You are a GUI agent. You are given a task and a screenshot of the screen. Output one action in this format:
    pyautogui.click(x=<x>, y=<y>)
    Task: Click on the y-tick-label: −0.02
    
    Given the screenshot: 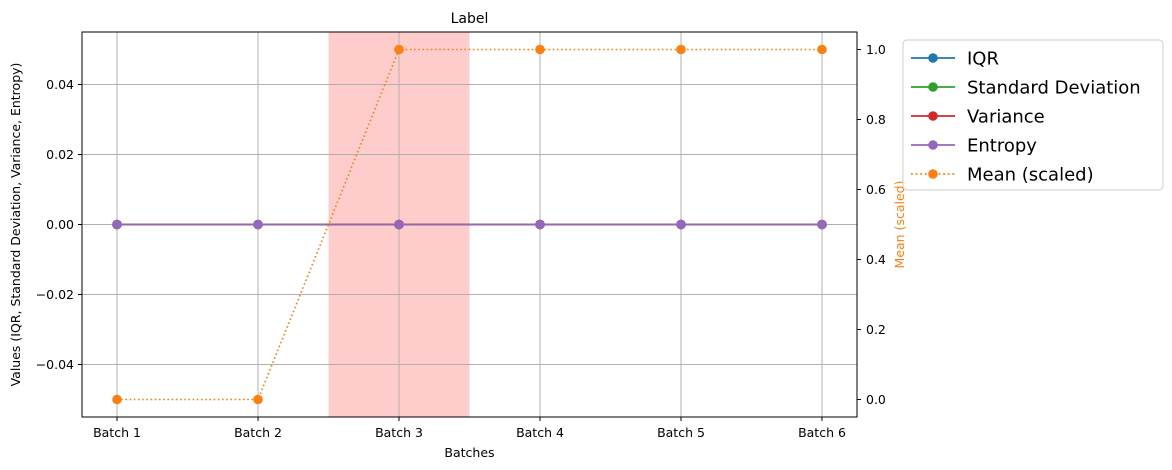 What is the action you would take?
    pyautogui.click(x=55, y=294)
    